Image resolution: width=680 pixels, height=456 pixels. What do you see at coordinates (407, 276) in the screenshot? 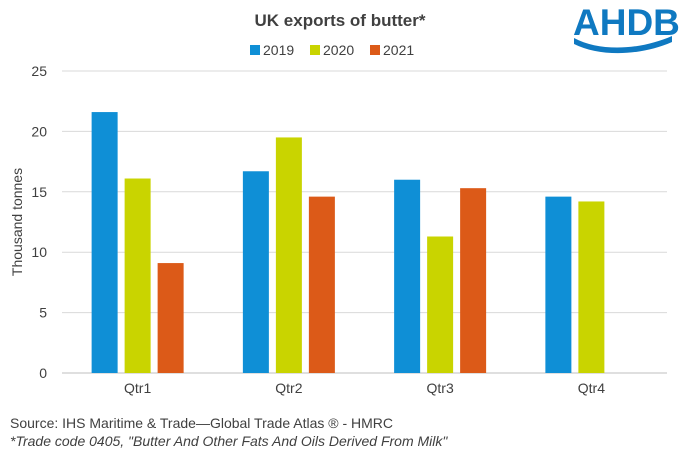
I see `bar-2019-qtr3` at bounding box center [407, 276].